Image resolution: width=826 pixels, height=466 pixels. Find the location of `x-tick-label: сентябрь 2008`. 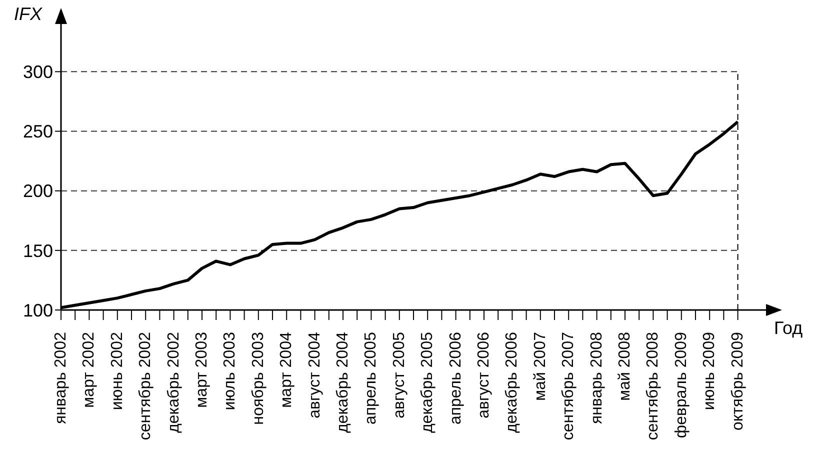

x-tick-label: сентябрь 2008 is located at coordinates (653, 386).